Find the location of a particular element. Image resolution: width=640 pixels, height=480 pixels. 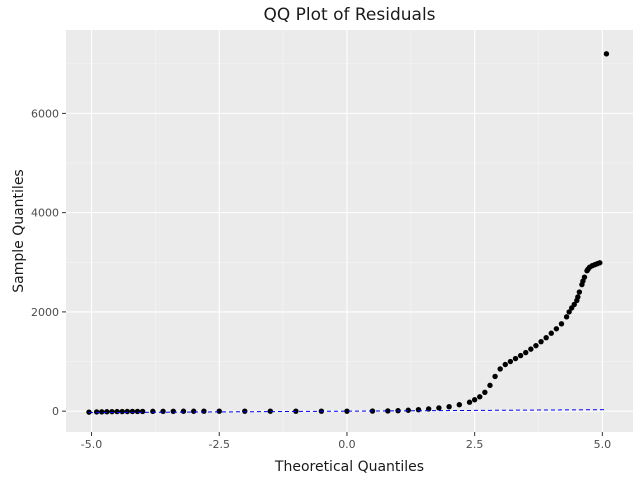

x-tick-label: 2.5 is located at coordinates (475, 444).